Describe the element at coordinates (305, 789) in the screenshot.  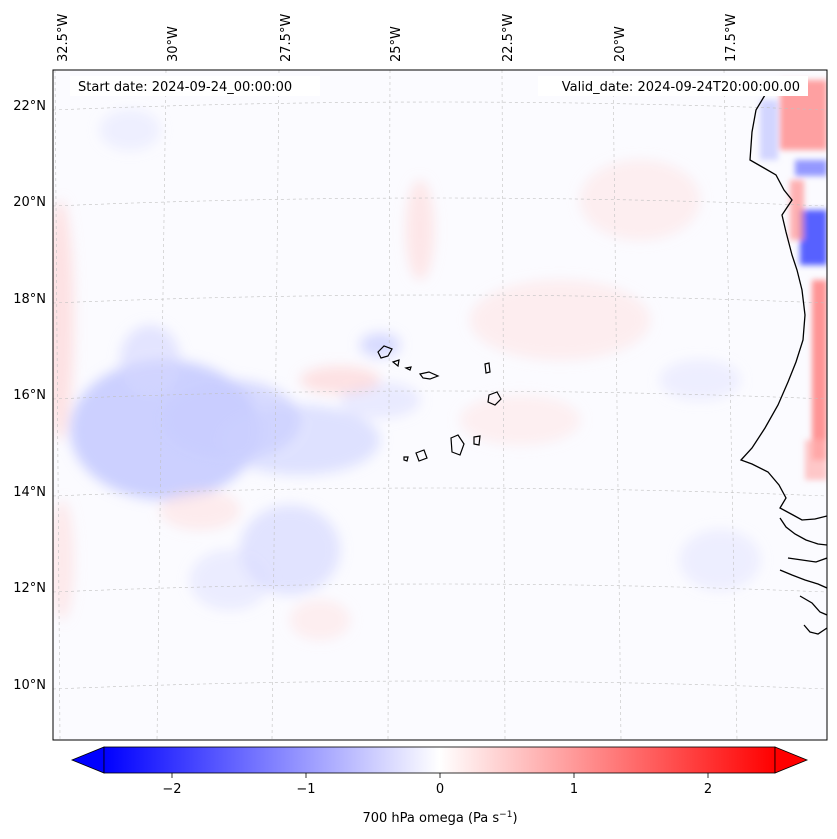
I see `colorbar-tick-label: −1` at that location.